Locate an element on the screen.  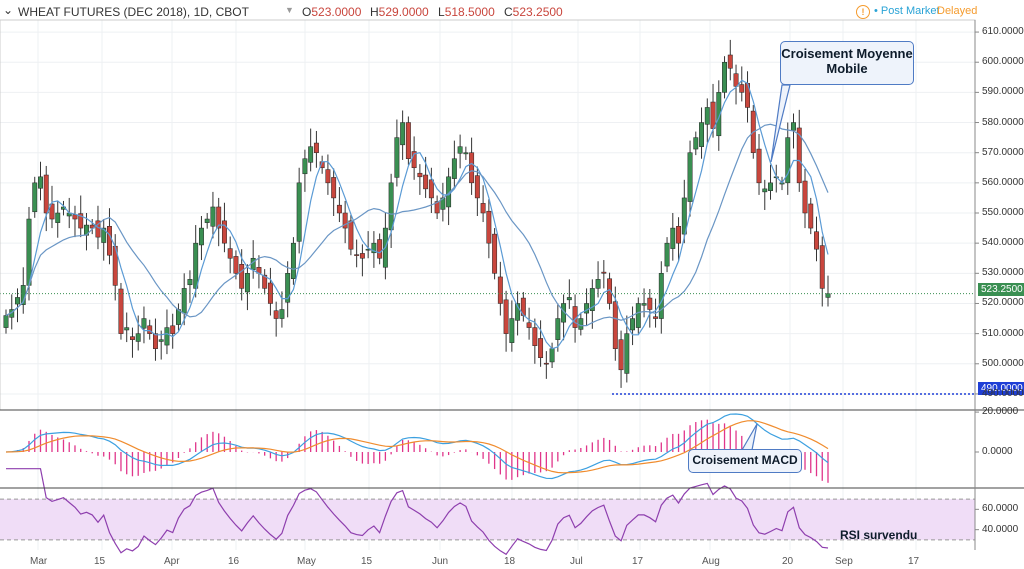
last-price-tag: 523.2500 is located at coordinates (1001, 289).